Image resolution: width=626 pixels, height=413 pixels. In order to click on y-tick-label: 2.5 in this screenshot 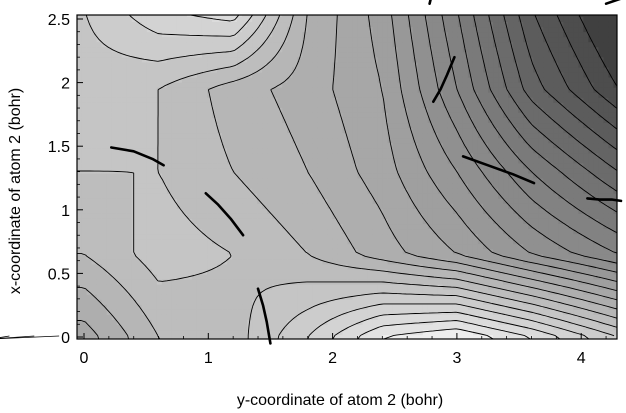, I will do `click(59, 20)`.